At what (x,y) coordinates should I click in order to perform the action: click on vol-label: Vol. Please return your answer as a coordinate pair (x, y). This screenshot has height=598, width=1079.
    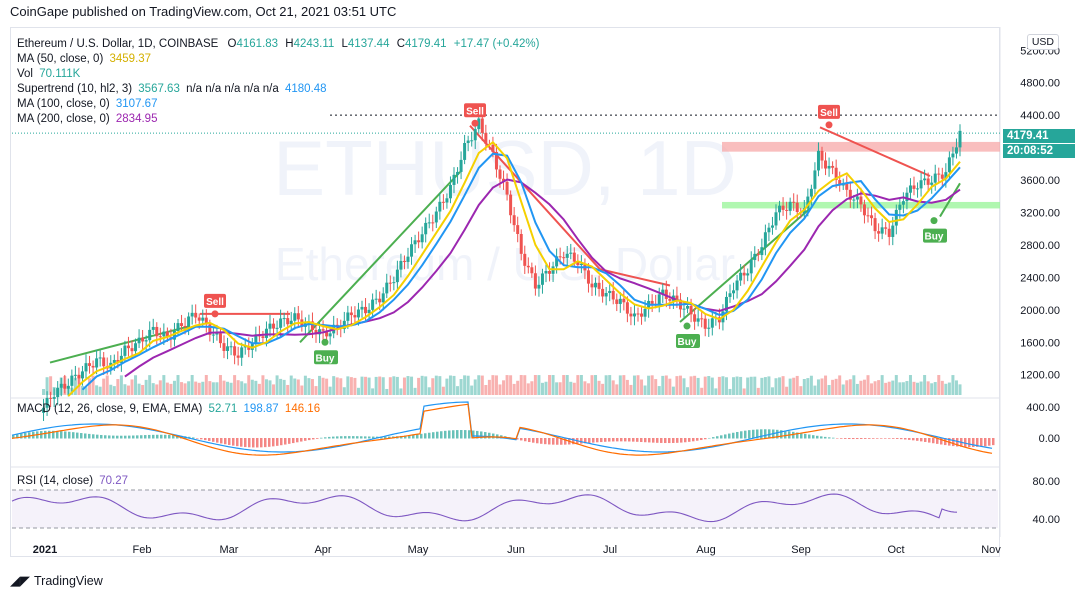
    Looking at the image, I should click on (25, 74).